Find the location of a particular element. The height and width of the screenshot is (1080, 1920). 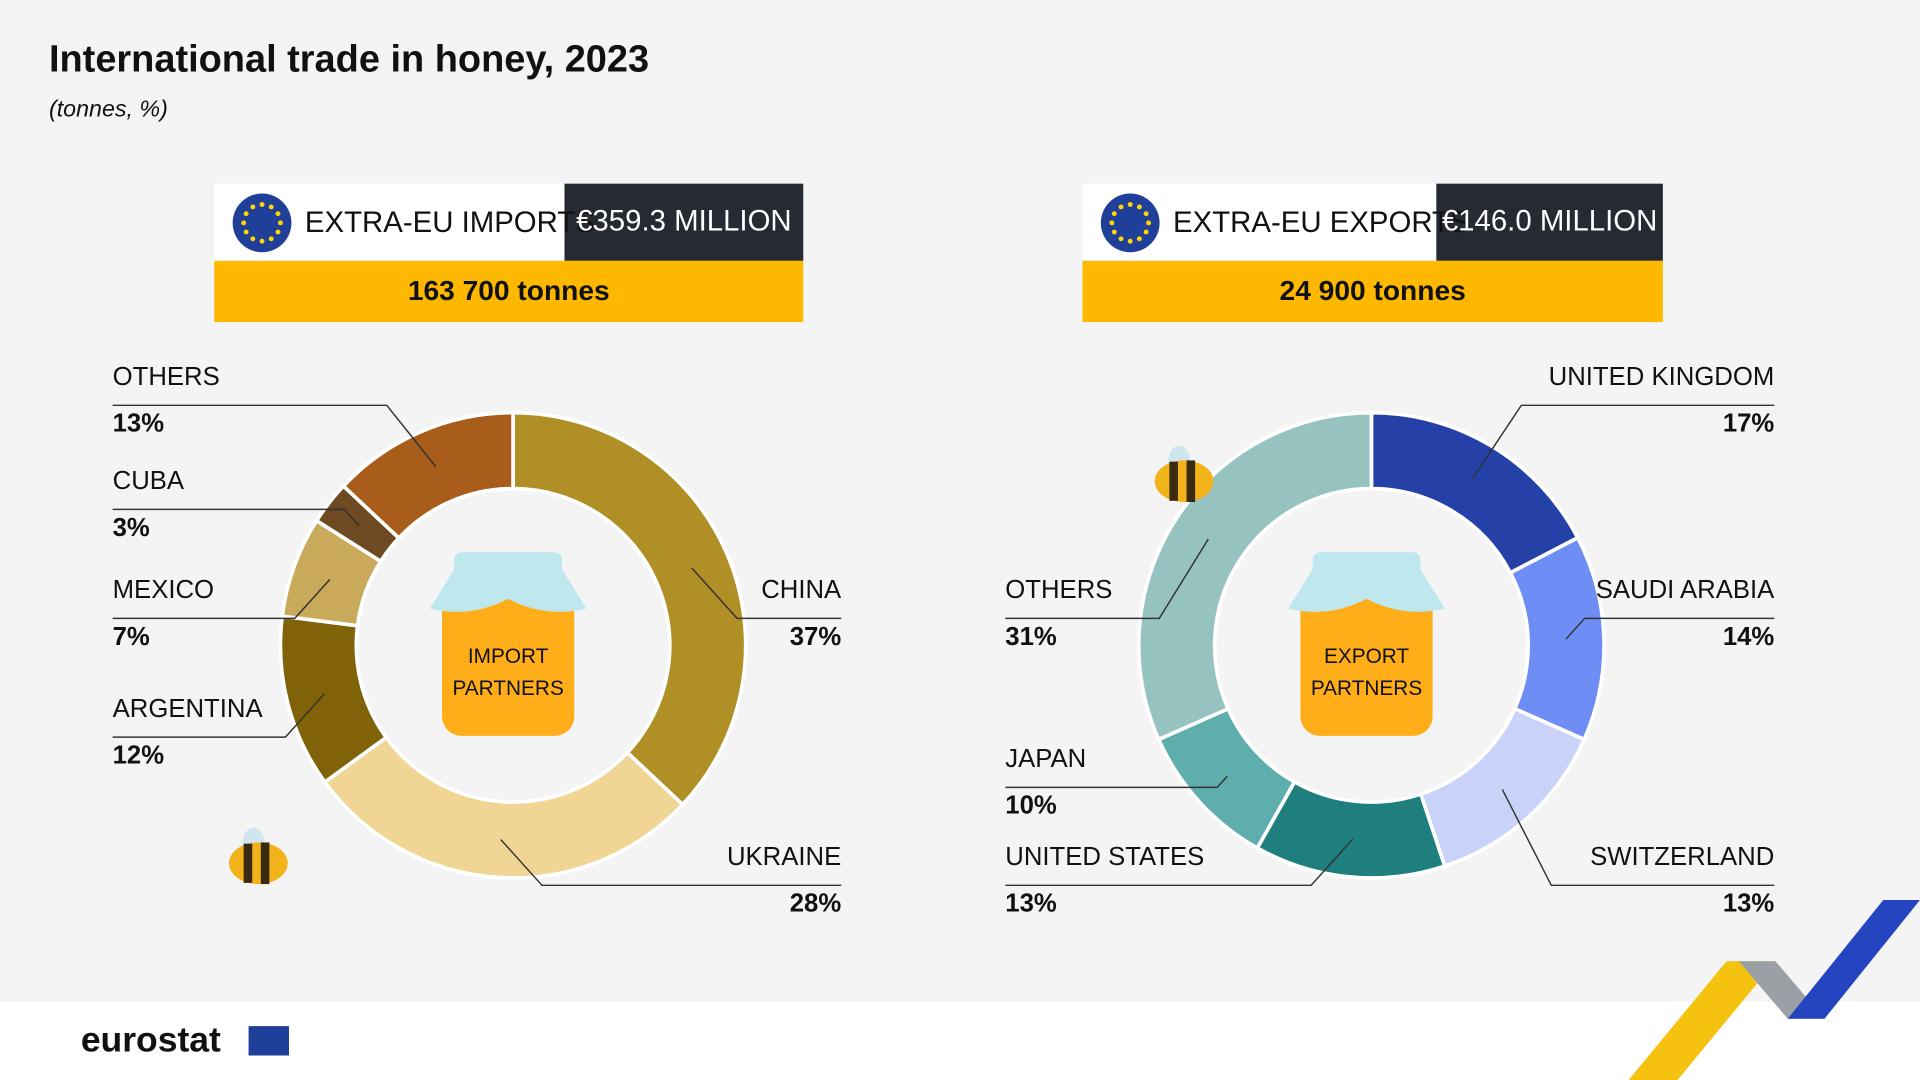

slice-label: ARGENTINA is located at coordinates (188, 709).